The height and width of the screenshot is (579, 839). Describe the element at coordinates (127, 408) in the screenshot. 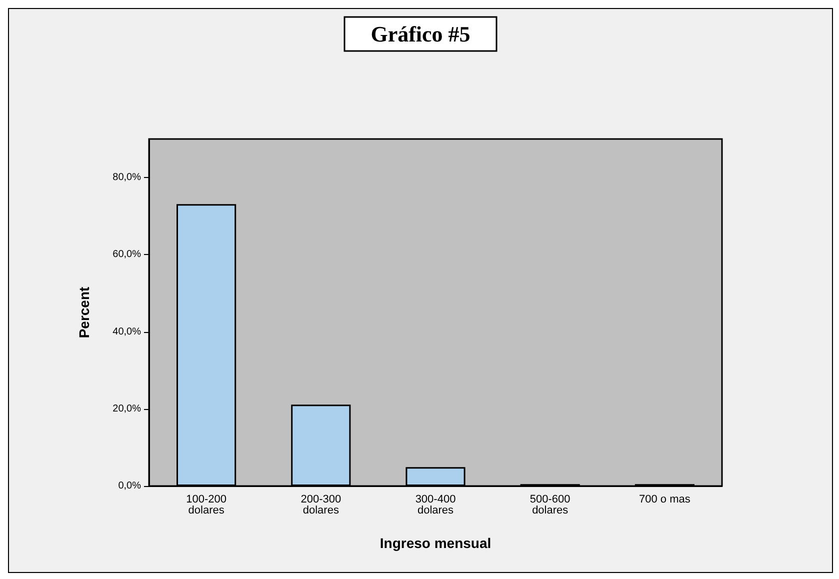

I see `y-tick-label: 20,0%` at that location.